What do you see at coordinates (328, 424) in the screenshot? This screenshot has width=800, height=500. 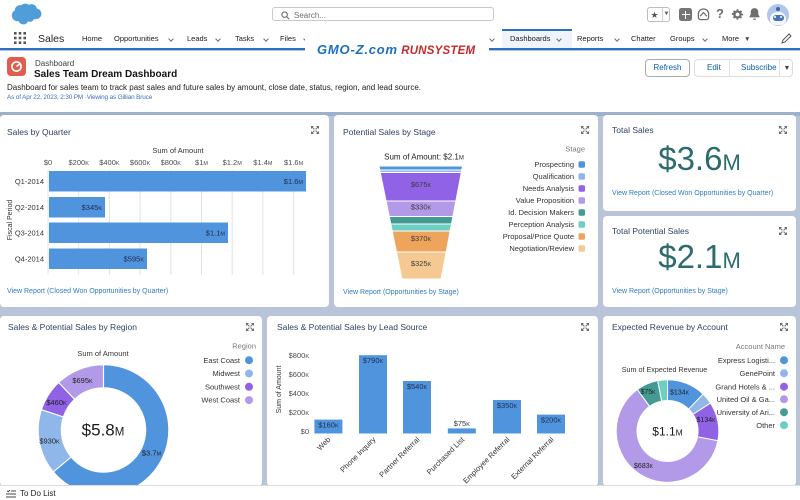 I see `svg-text: $160K` at bounding box center [328, 424].